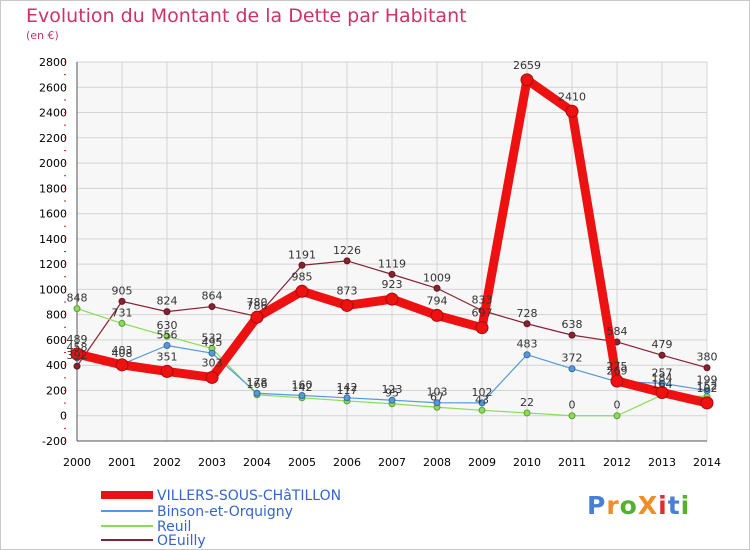 The width and height of the screenshot is (750, 550). I want to click on series-1-data-label: 160, so click(302, 385).